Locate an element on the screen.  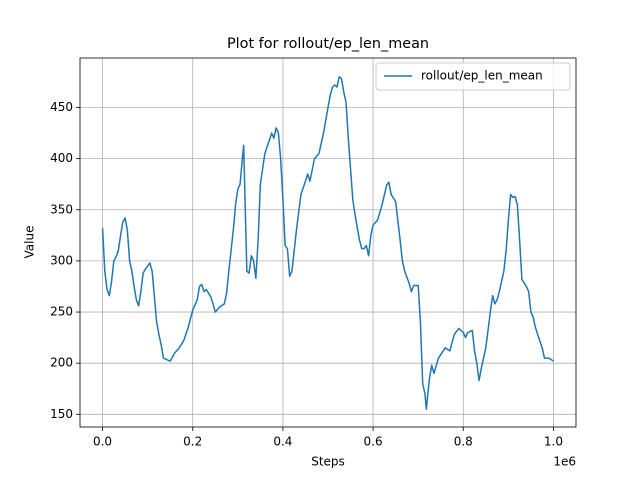
x-tick-label: 0.6 is located at coordinates (373, 442).